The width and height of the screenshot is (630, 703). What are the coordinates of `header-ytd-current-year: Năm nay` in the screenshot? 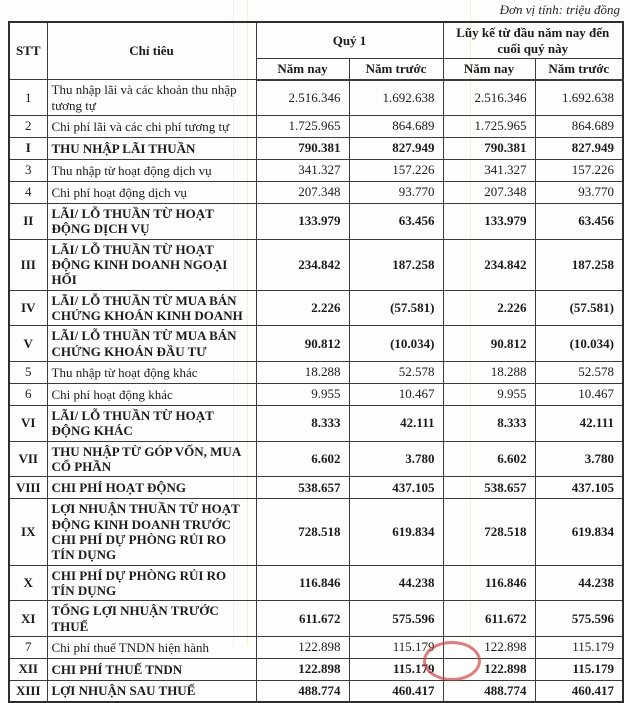 It's located at (489, 69).